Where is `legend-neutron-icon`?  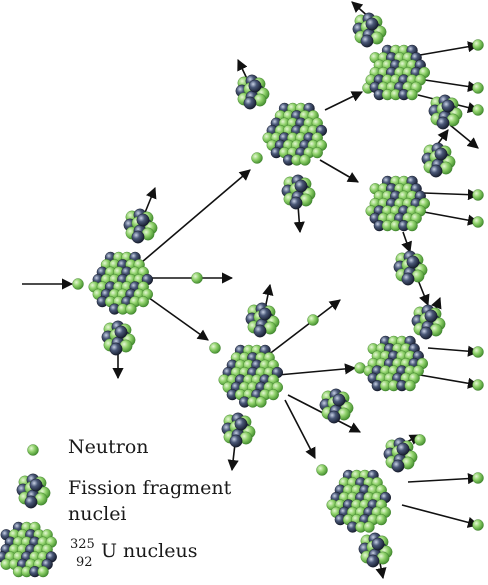 legend-neutron-icon is located at coordinates (33, 450).